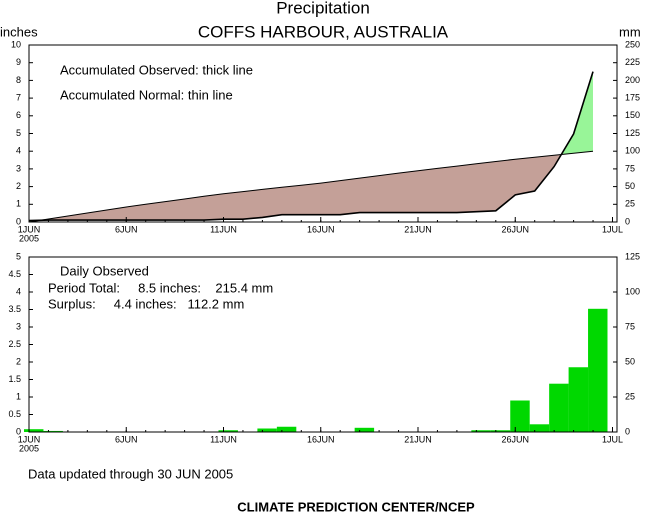 The image size is (646, 518). I want to click on annotation: Daily Observed, so click(104, 270).